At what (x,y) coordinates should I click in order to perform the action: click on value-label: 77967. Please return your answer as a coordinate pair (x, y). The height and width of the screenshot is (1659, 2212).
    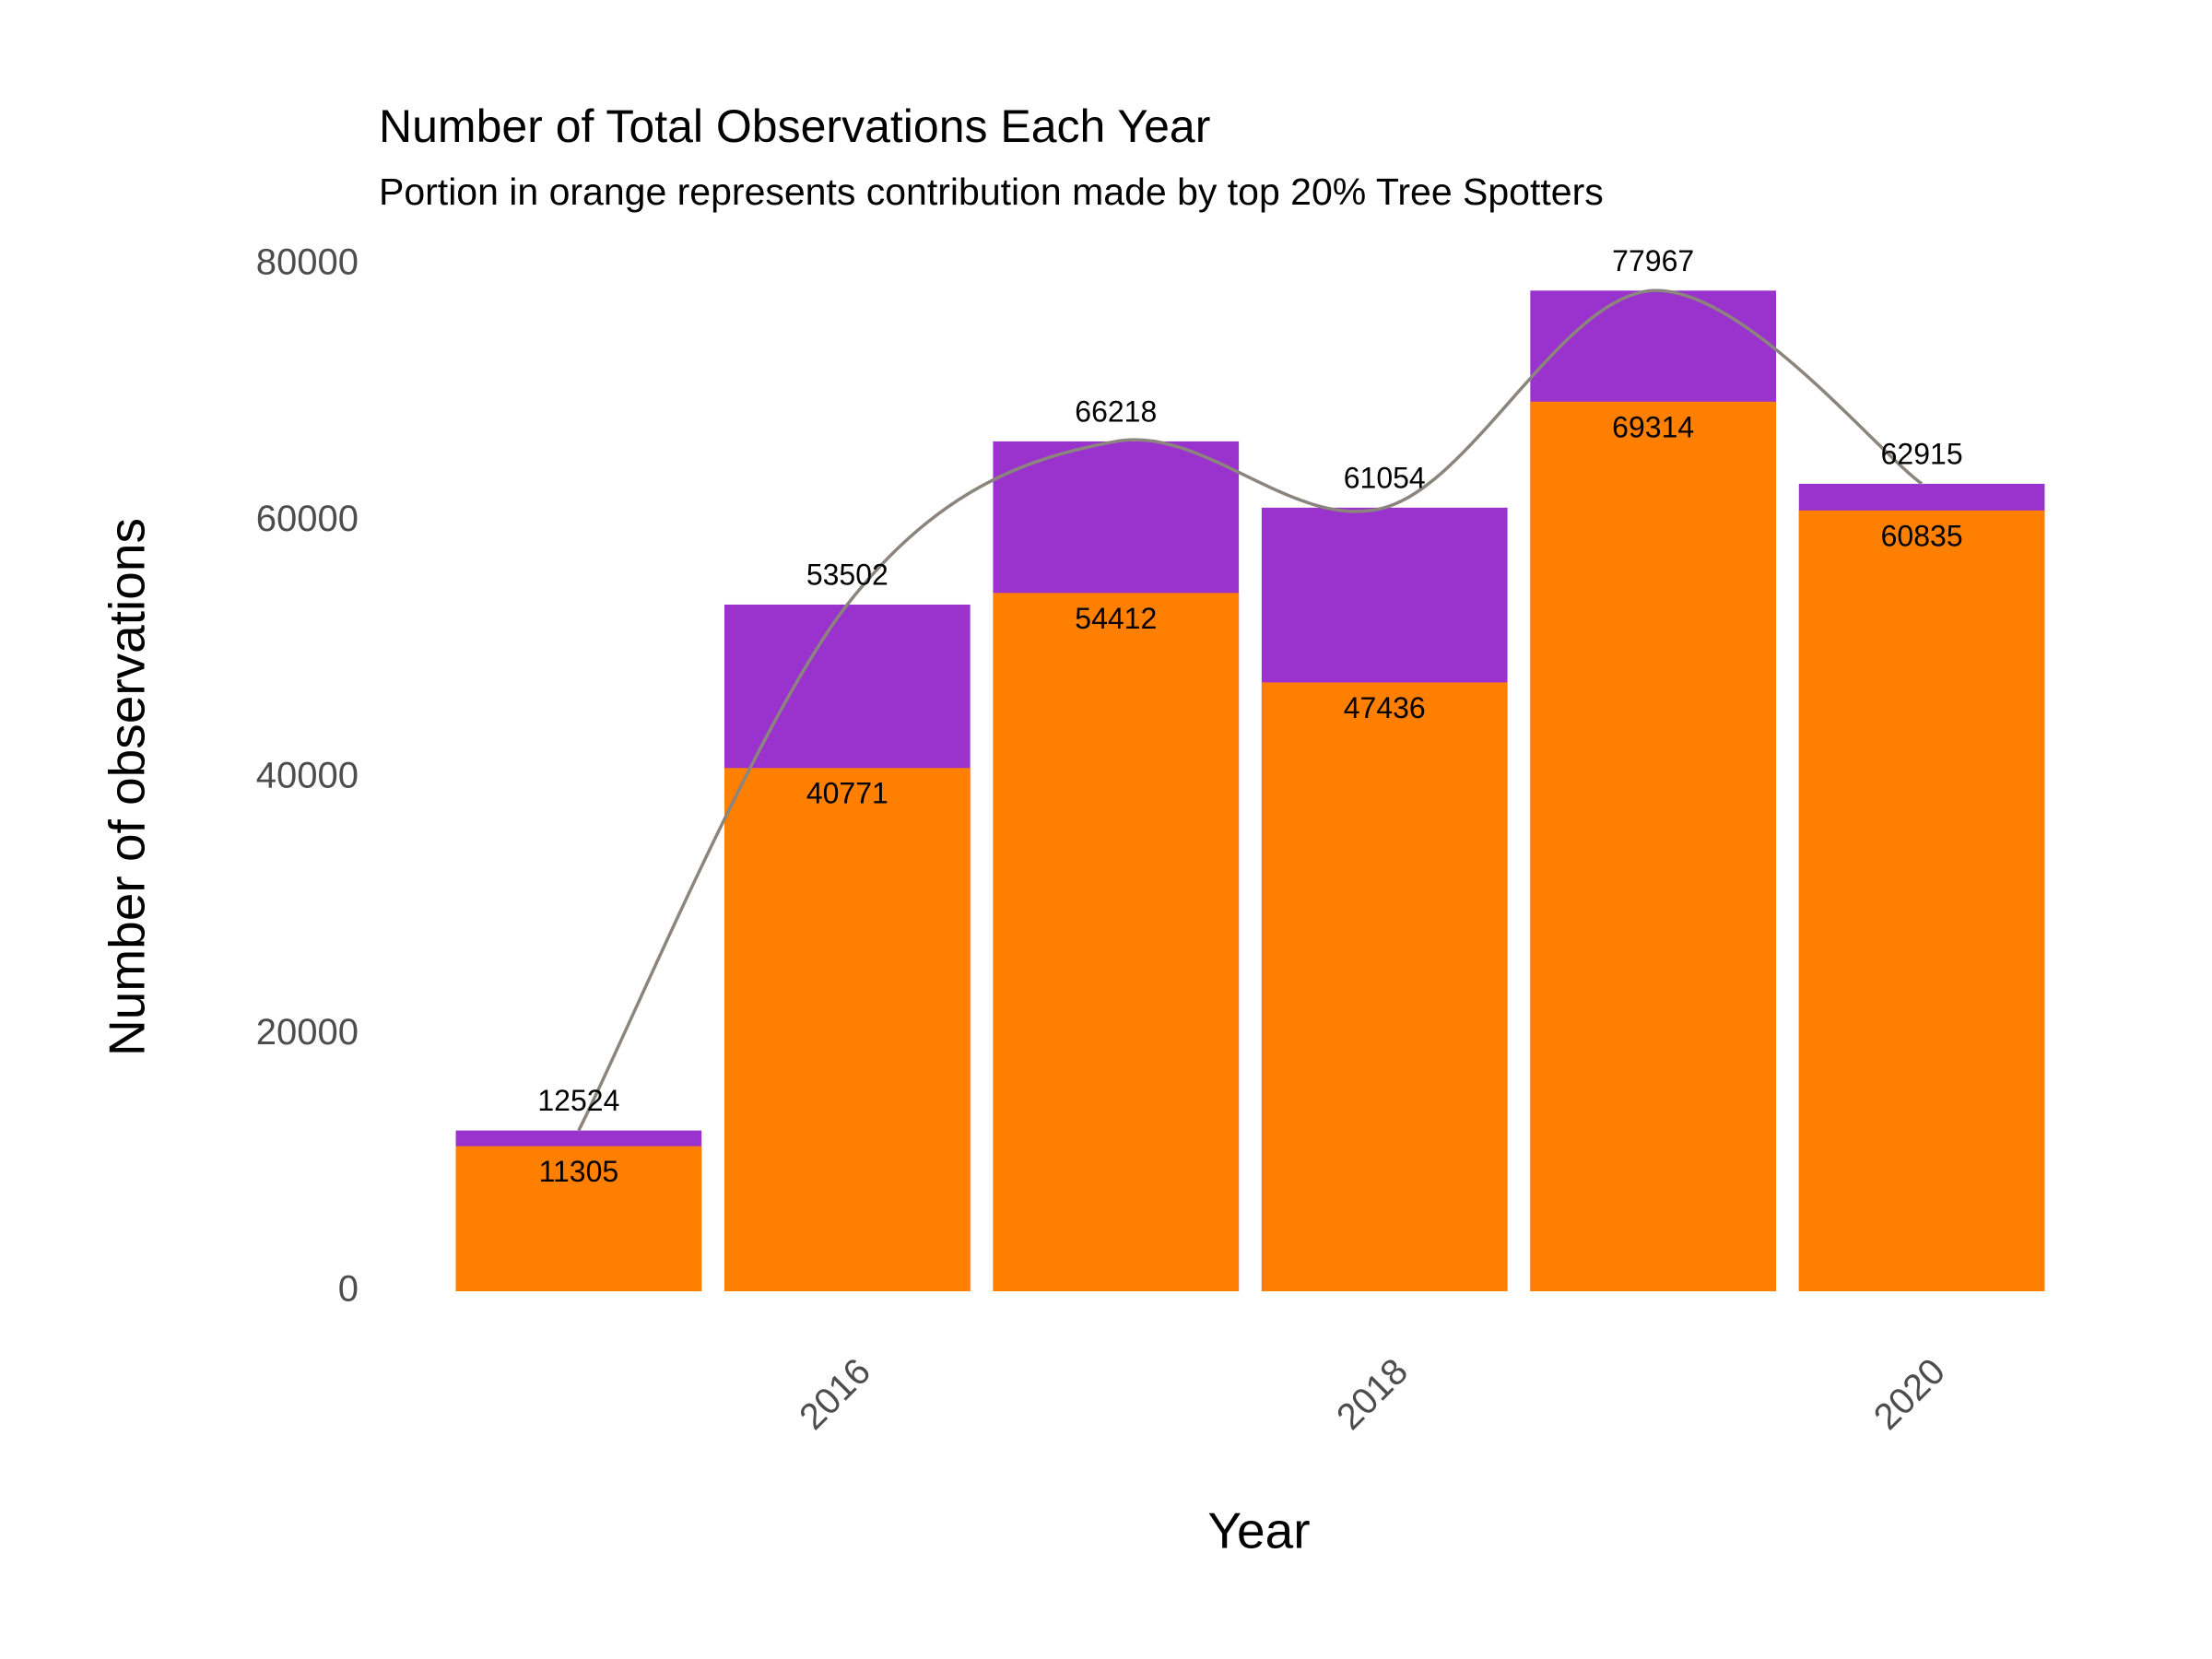
    Looking at the image, I should click on (1653, 260).